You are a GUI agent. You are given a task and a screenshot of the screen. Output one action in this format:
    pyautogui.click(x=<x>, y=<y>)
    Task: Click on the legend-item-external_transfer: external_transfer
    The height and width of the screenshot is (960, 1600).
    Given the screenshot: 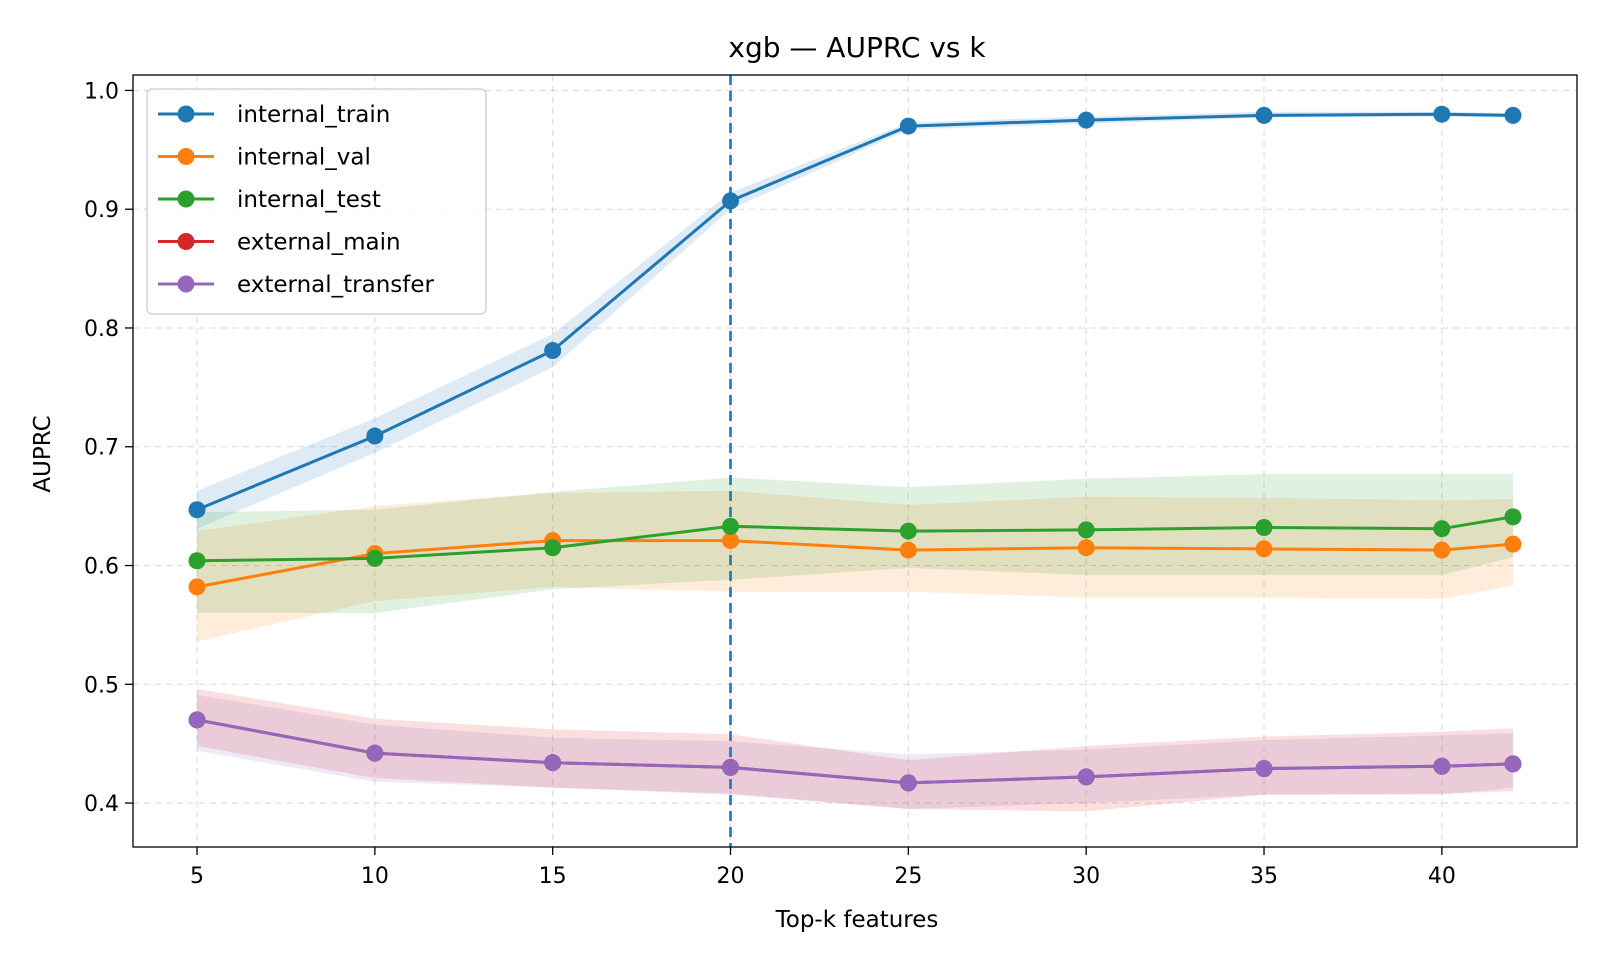 What is the action you would take?
    pyautogui.click(x=296, y=285)
    